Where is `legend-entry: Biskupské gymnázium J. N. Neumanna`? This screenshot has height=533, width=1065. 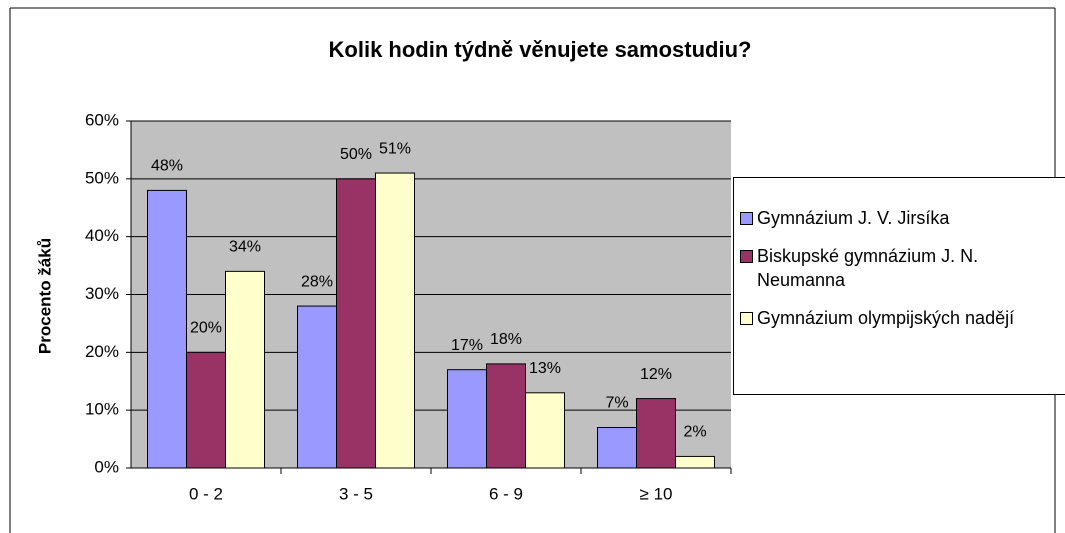 legend-entry: Biskupské gymnázium J. N. Neumanna is located at coordinates (902, 268).